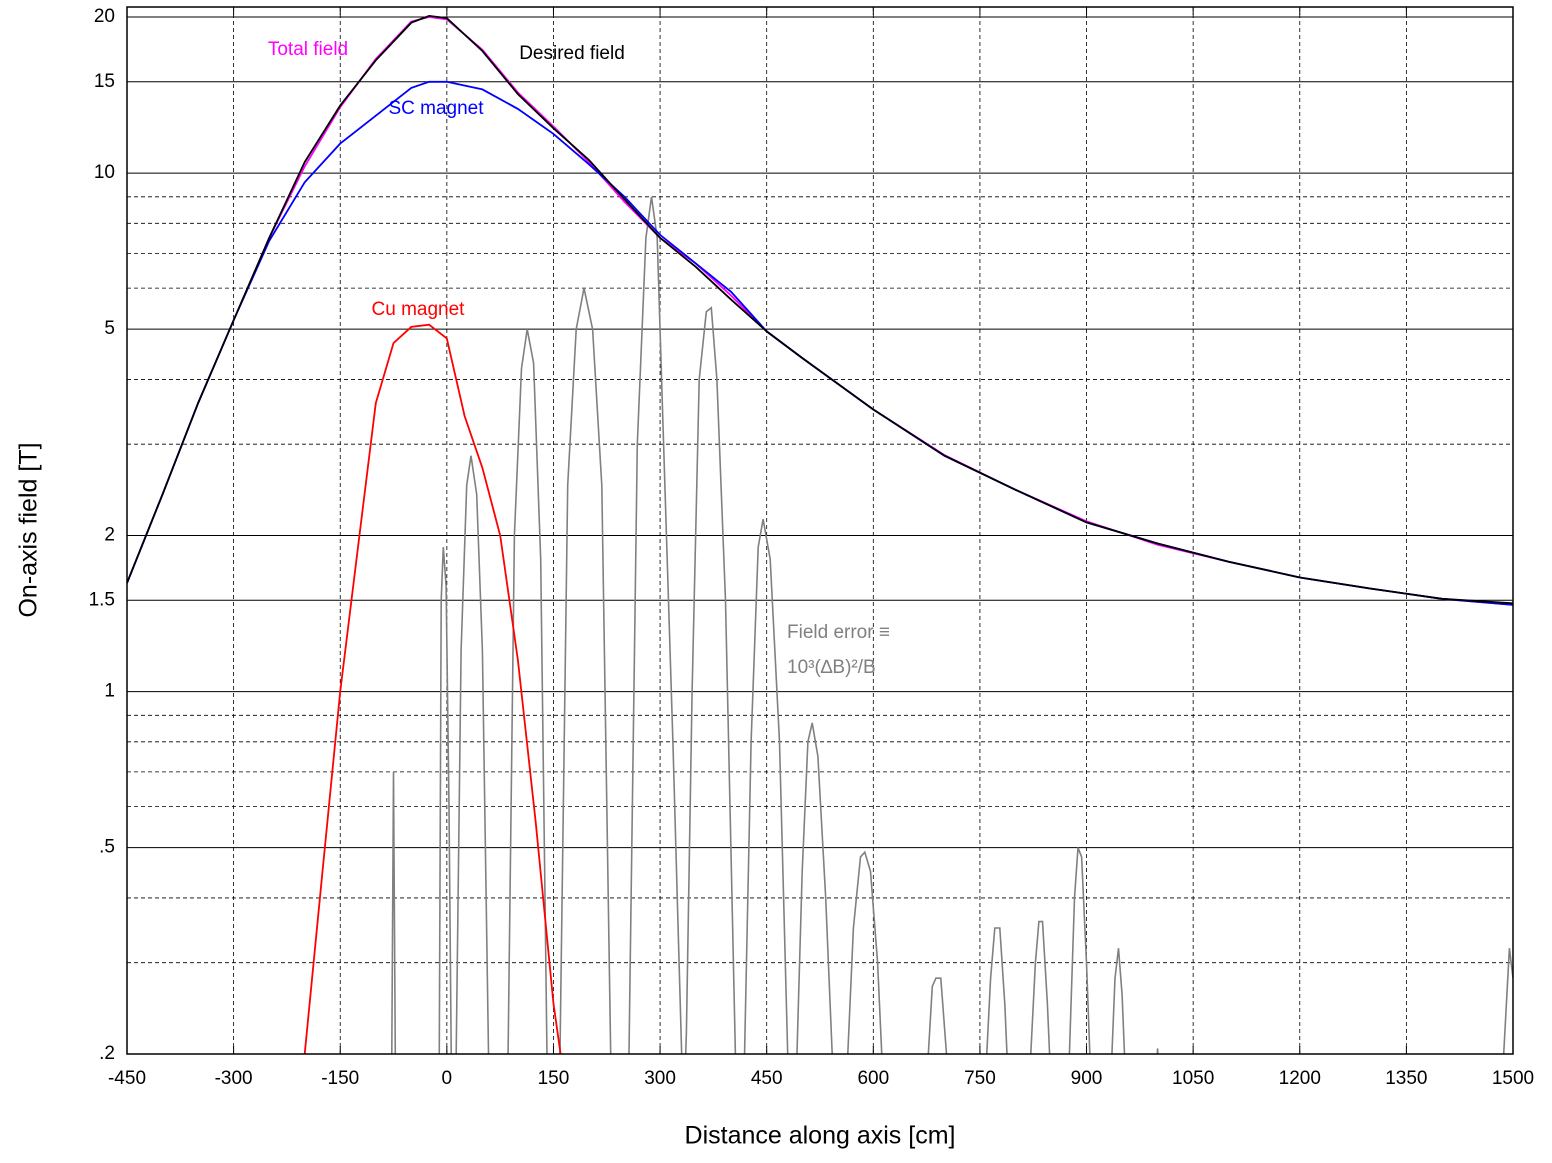  Describe the element at coordinates (107, 847) in the screenshot. I see `y-tick-label: .5` at that location.